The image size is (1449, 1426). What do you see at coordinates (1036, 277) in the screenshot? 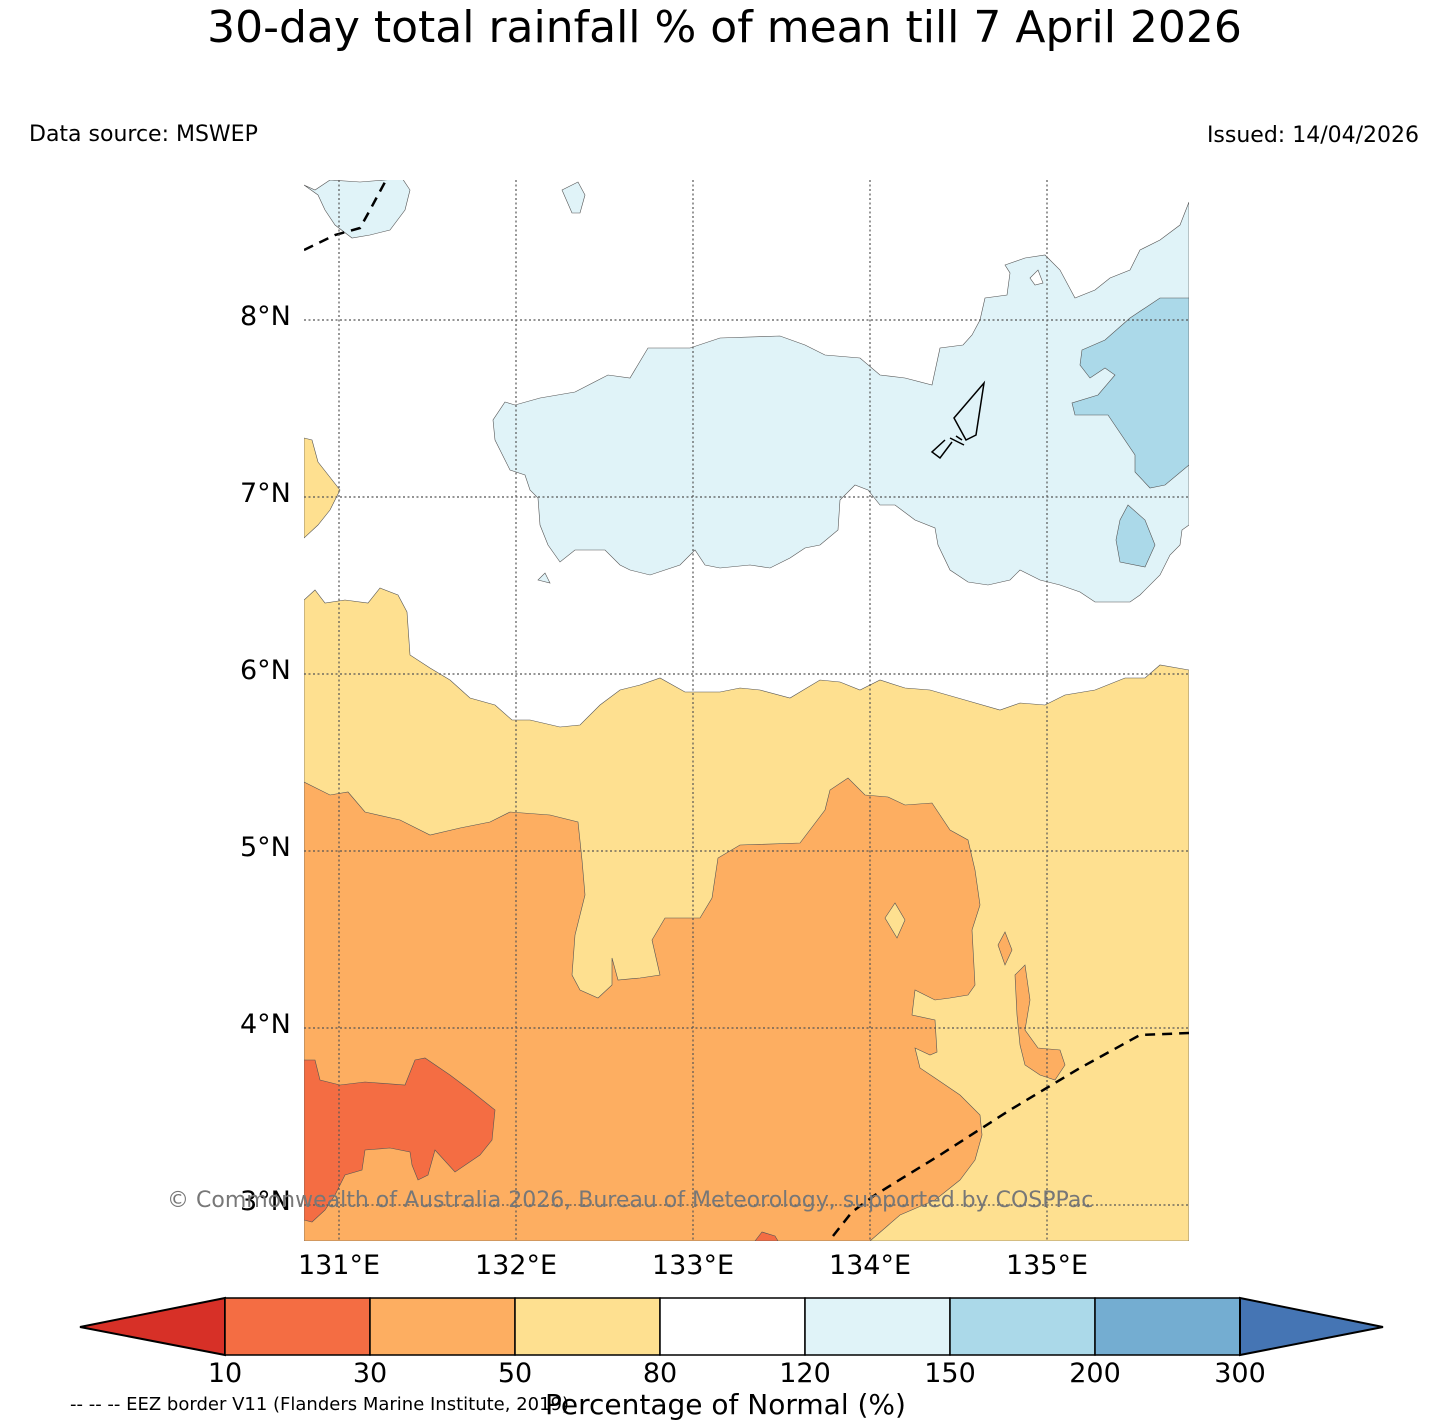
I see `band-80-120-islet` at bounding box center [1036, 277].